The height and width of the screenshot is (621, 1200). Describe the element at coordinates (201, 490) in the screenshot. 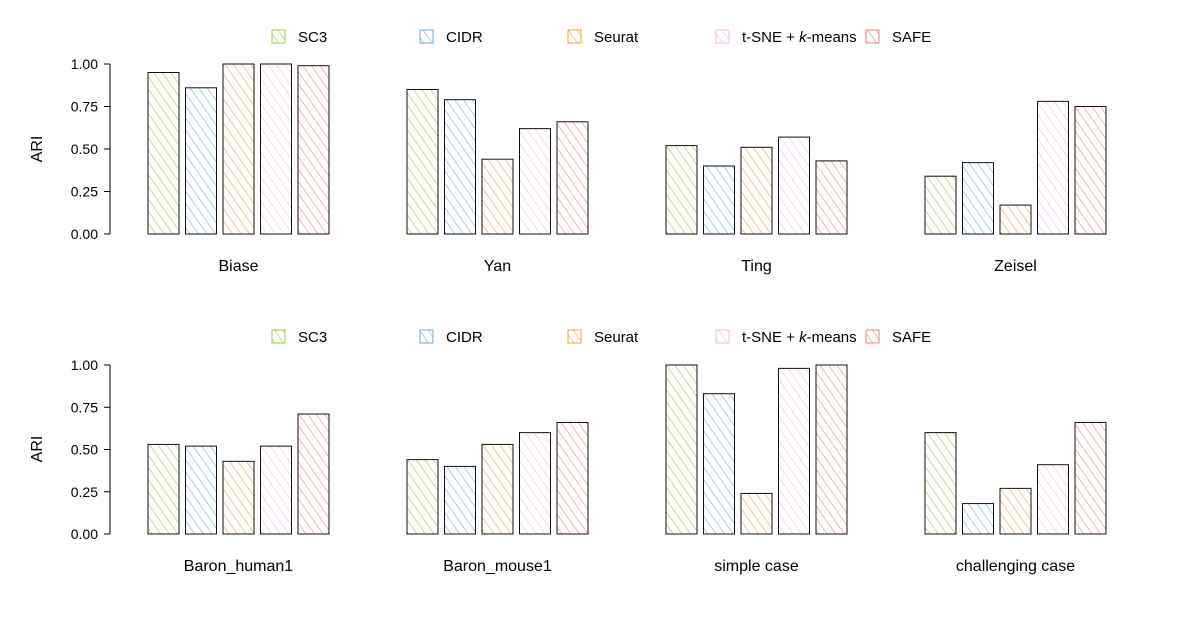

I see `bar-baron-human1-cidr` at that location.